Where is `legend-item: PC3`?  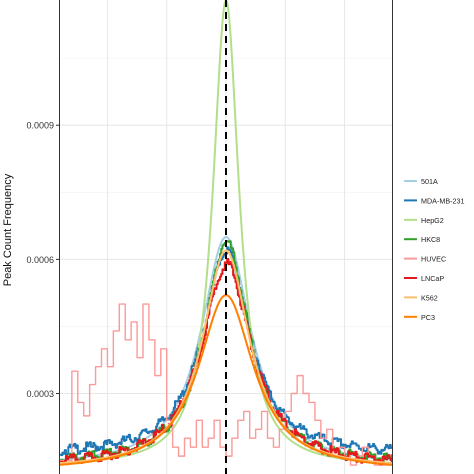 legend-item: PC3 is located at coordinates (419, 317).